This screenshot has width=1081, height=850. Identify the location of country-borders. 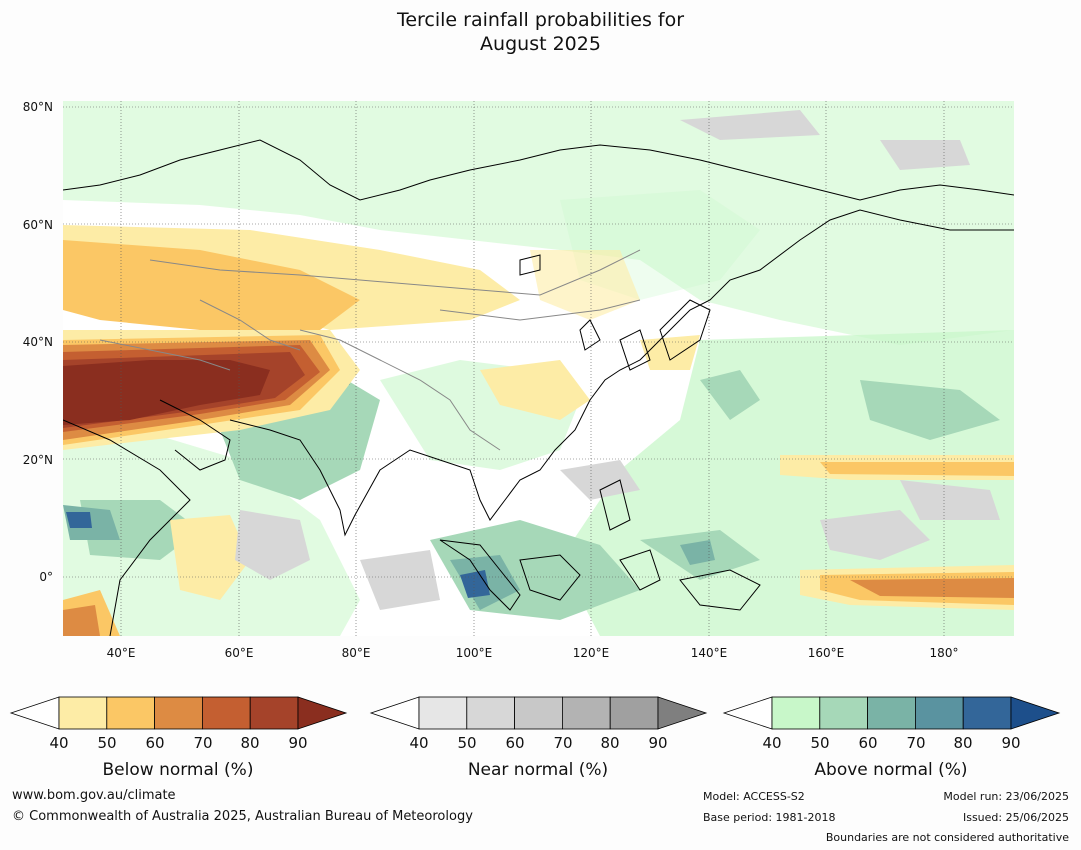
(370, 350).